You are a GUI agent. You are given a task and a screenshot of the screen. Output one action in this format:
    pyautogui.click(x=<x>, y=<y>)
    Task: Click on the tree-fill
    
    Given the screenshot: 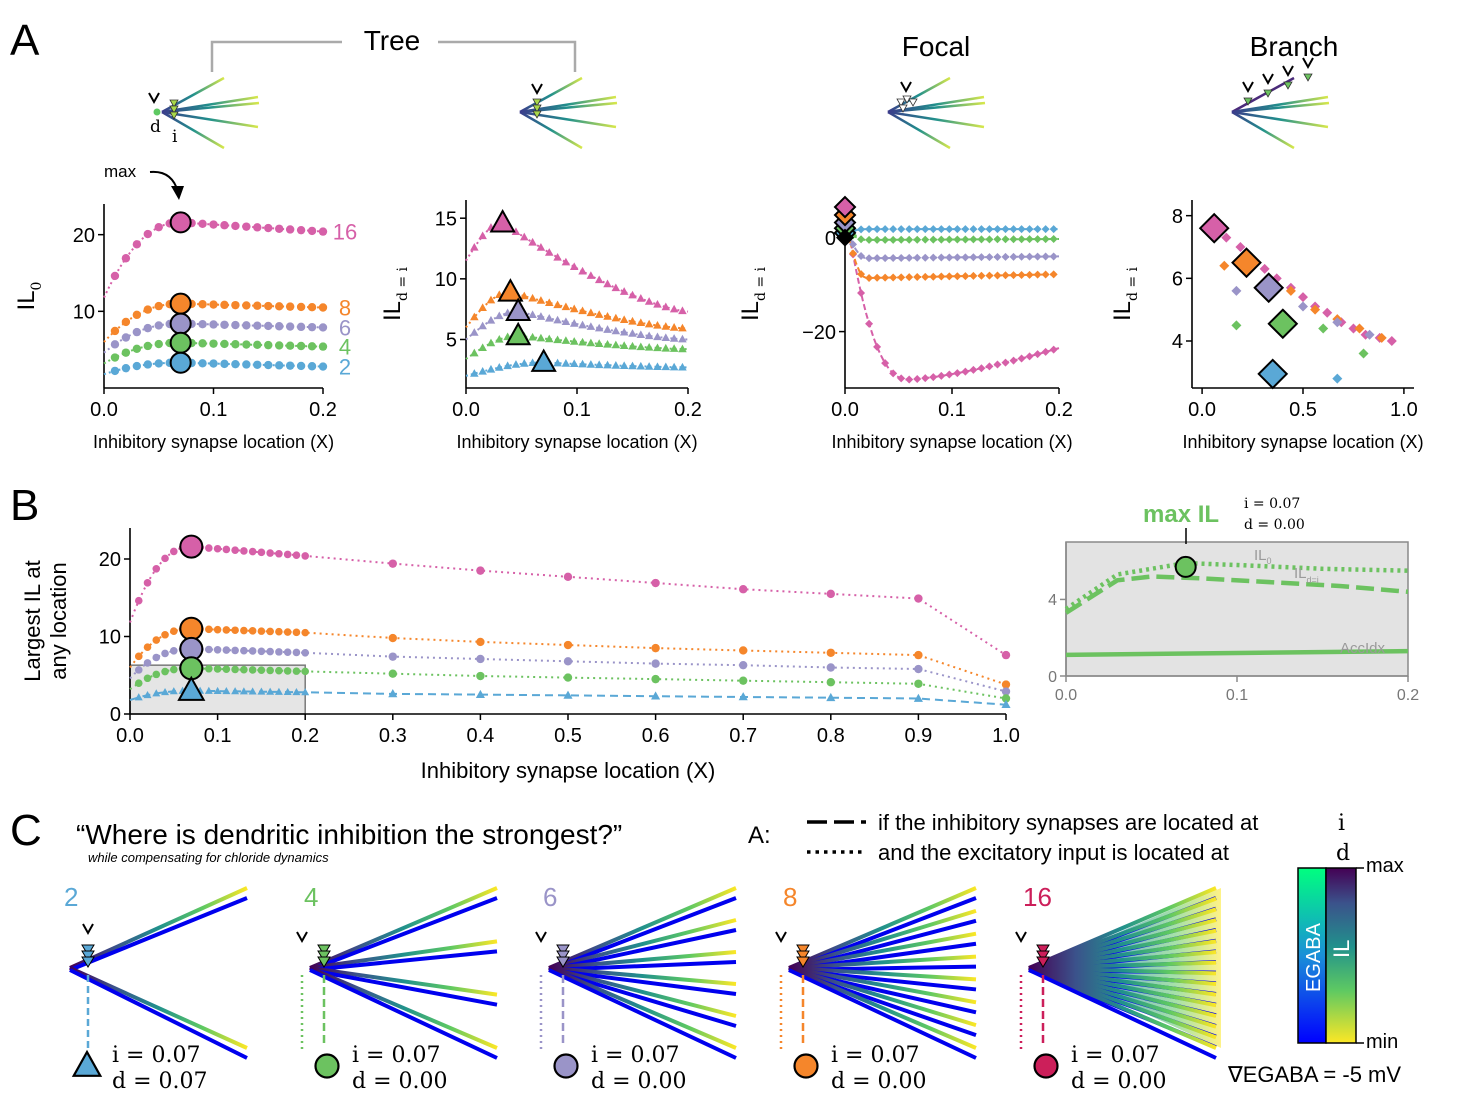 What is the action you would take?
    pyautogui.click(x=1131, y=968)
    